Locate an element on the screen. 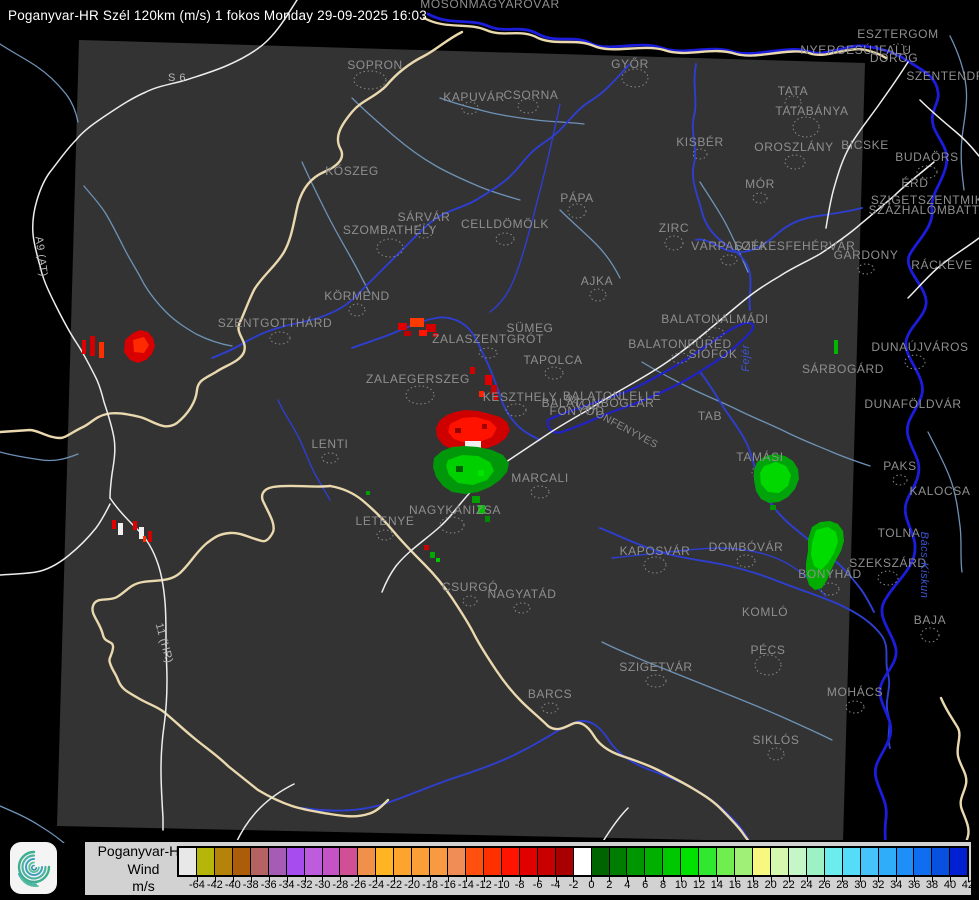 This screenshot has width=979, height=900. city-label: SZIGETVÁR is located at coordinates (655, 666).